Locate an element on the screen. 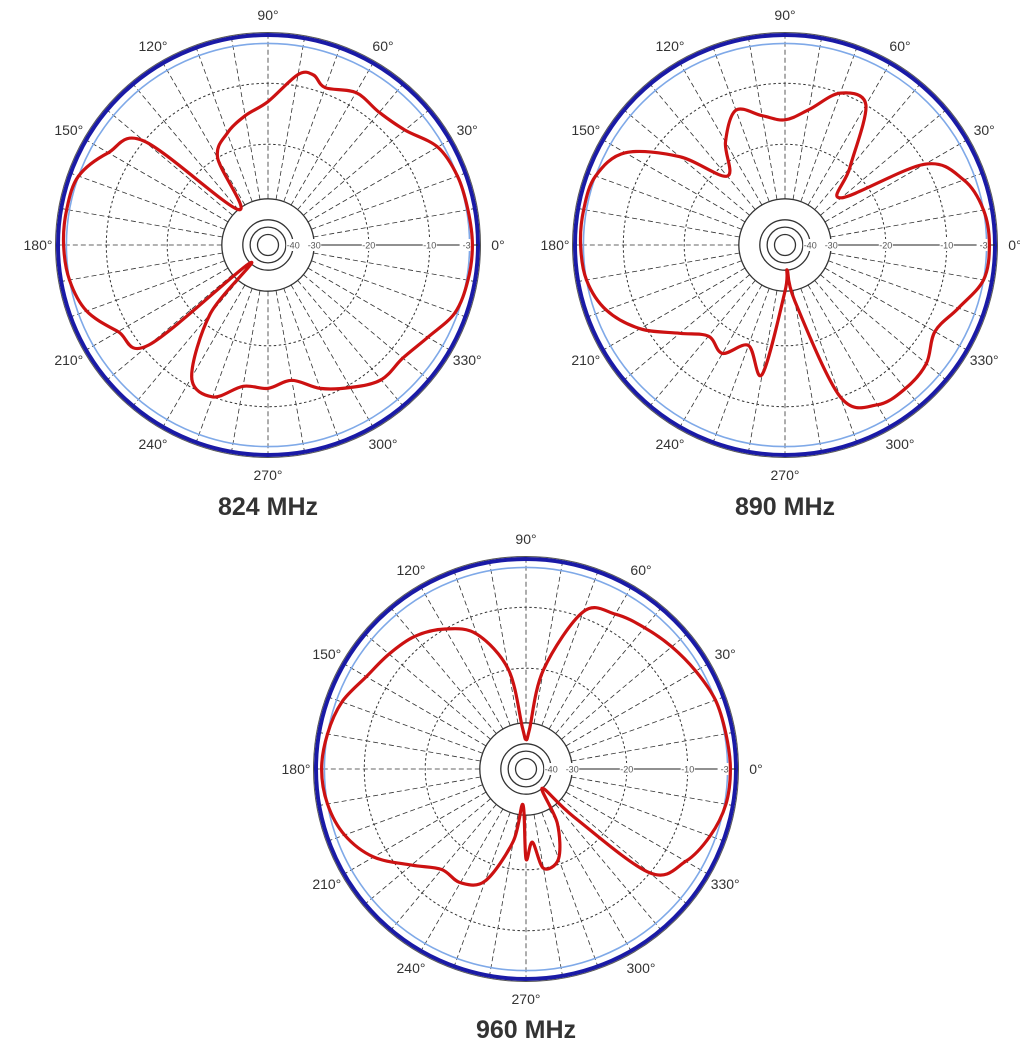 The width and height of the screenshot is (1020, 1045). angle-label: 120° is located at coordinates (411, 570).